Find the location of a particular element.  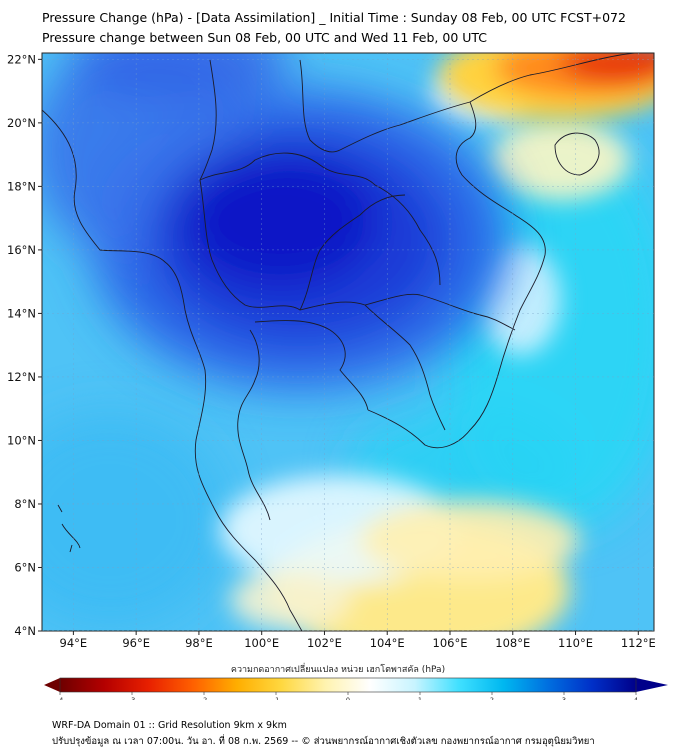

colorbar-tick-label: 4 is located at coordinates (636, 698).